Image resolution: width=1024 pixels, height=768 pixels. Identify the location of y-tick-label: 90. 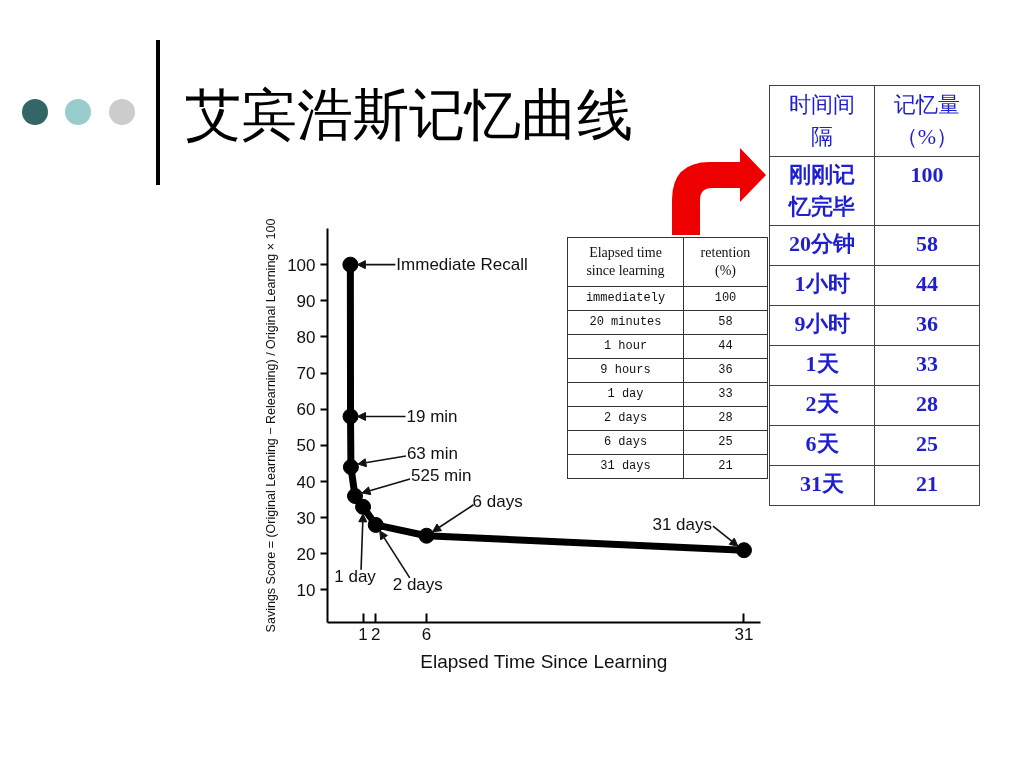
(306, 301).